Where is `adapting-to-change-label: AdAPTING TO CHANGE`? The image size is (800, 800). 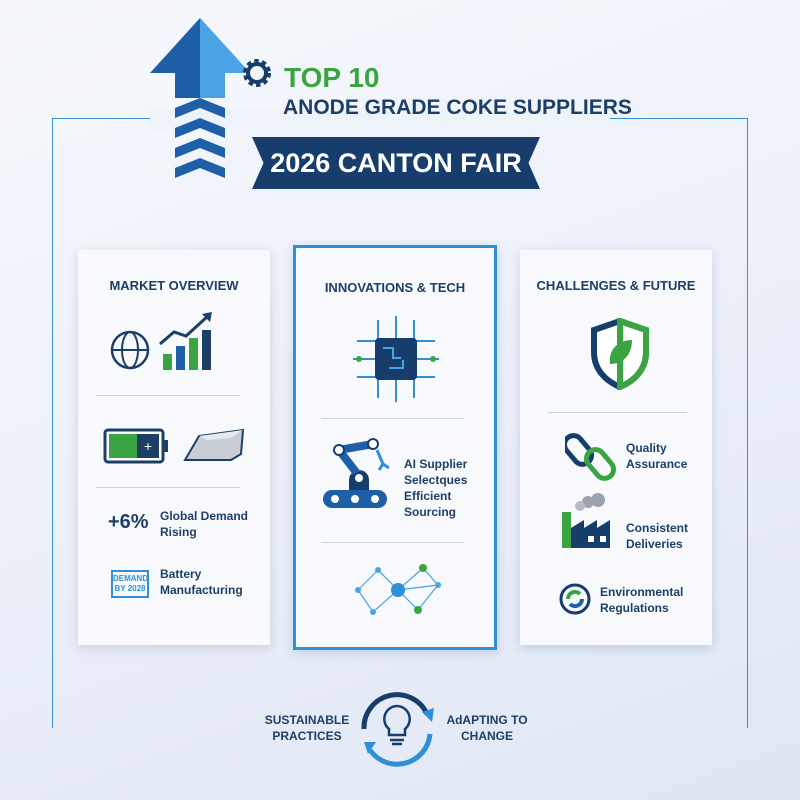 adapting-to-change-label: AdAPTING TO CHANGE is located at coordinates (487, 728).